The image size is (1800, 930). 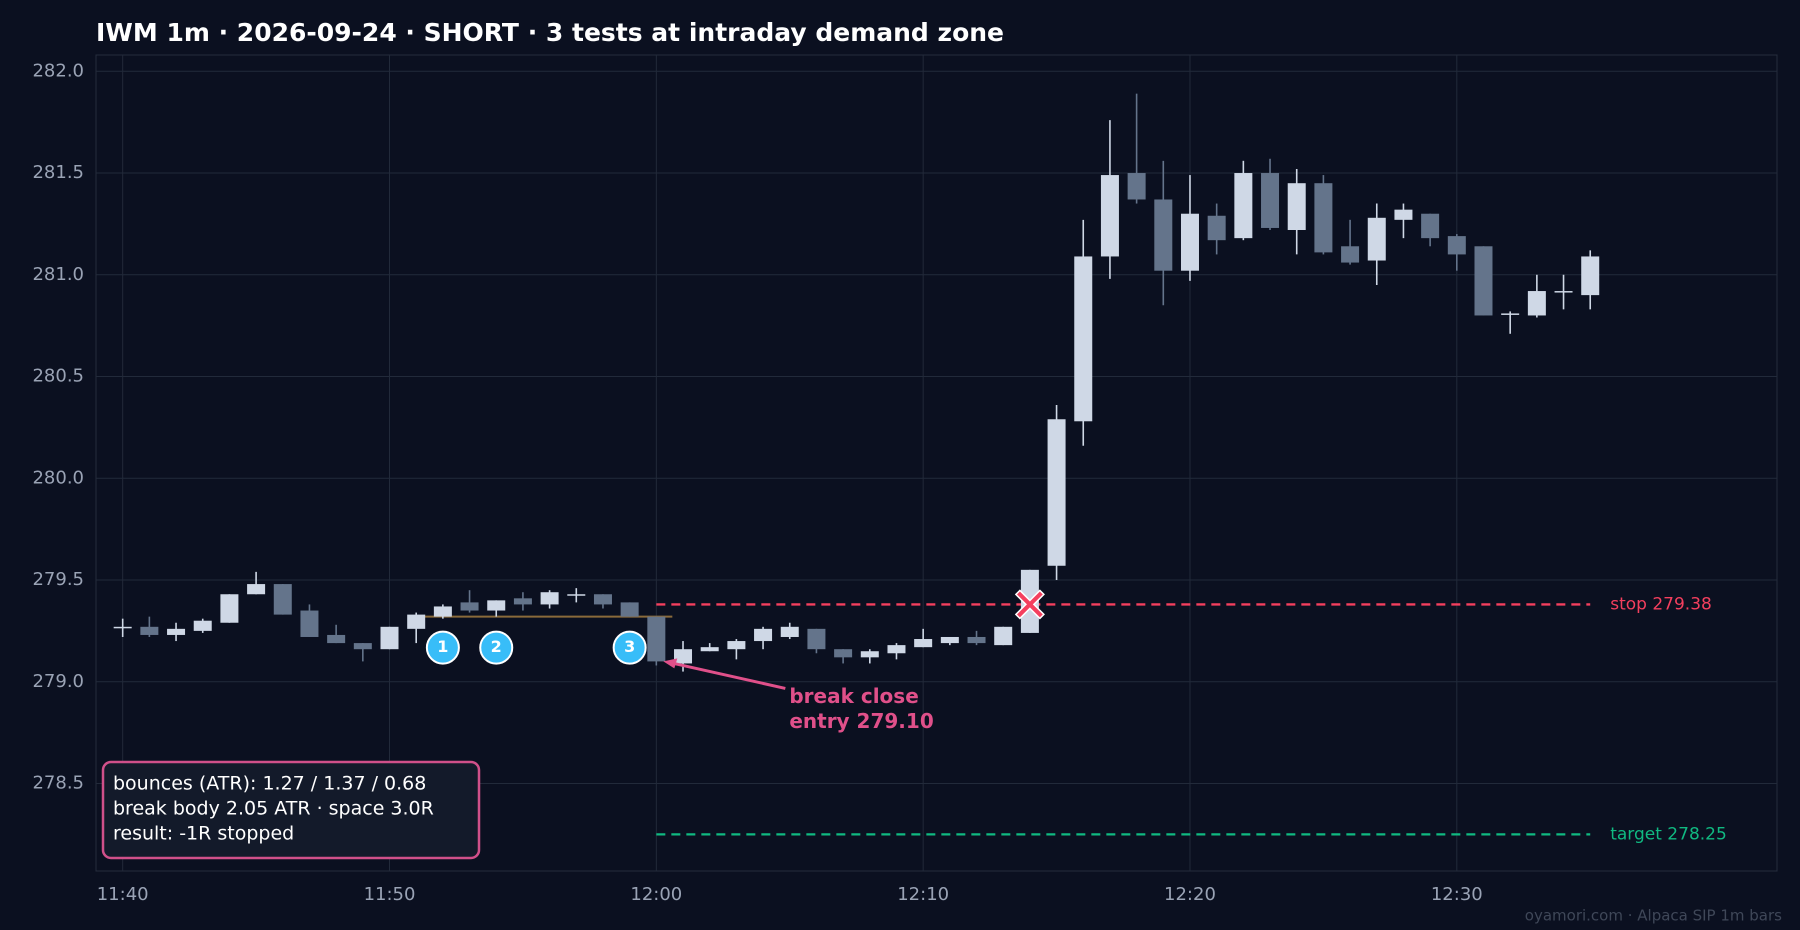 What do you see at coordinates (1668, 834) in the screenshot?
I see `level-label: target 278.25` at bounding box center [1668, 834].